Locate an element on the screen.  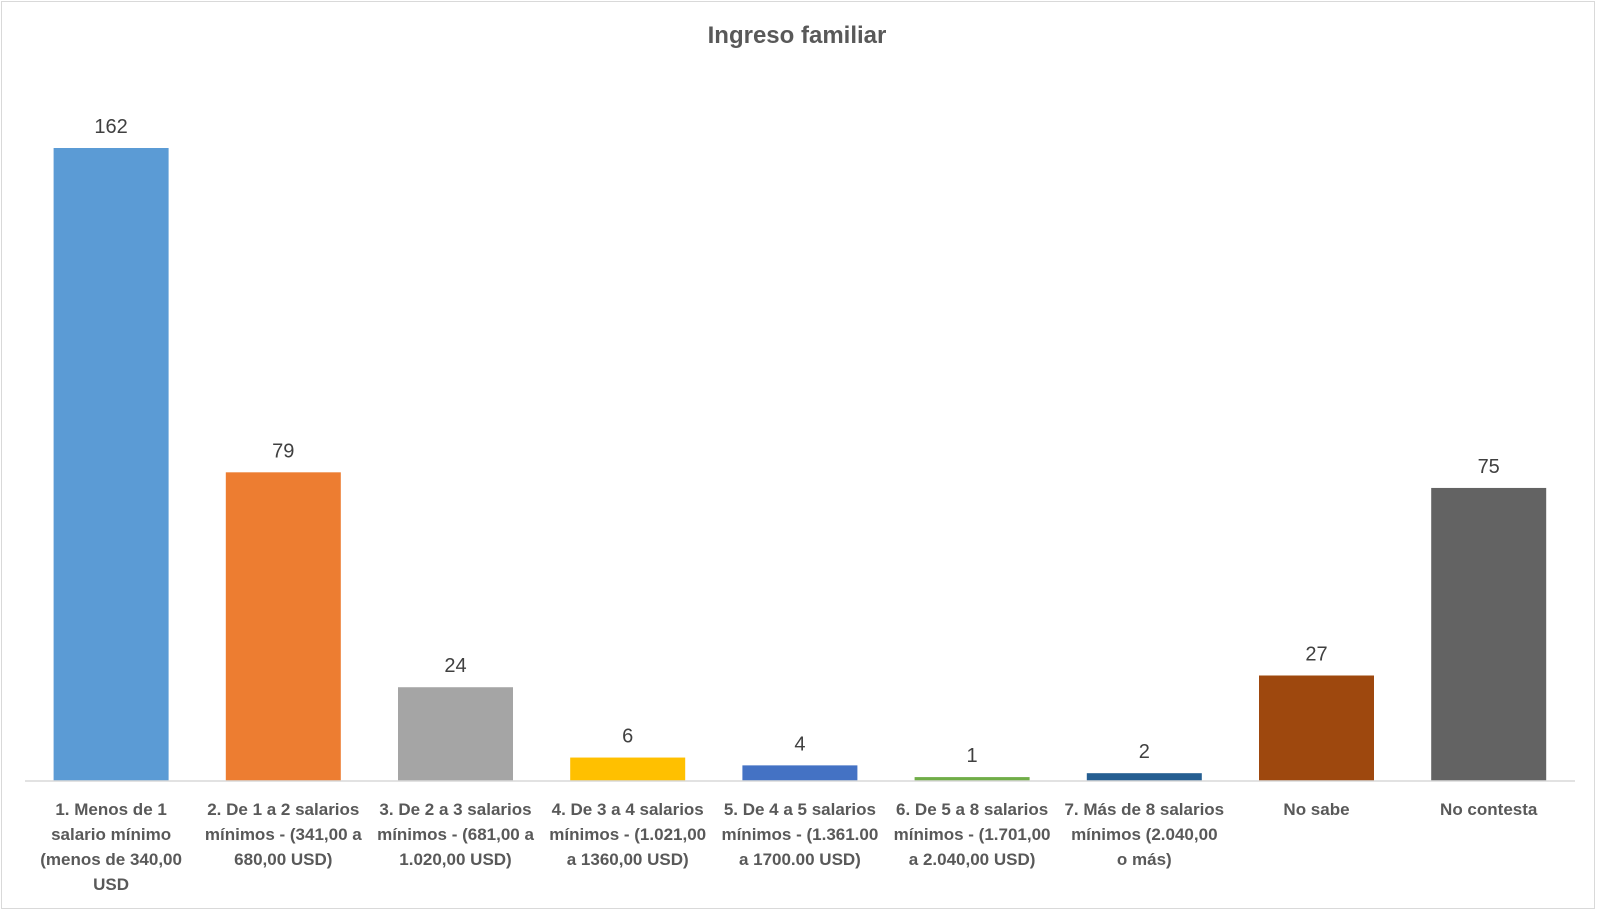
chart-title: Ingreso familiar is located at coordinates (797, 35).